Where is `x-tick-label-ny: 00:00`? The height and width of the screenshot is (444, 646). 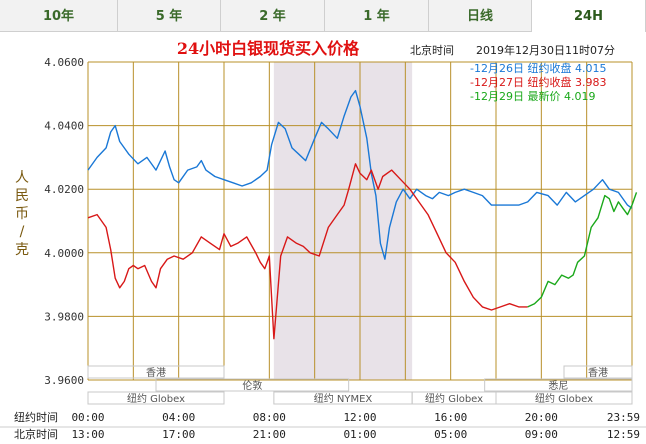
x-tick-label-ny: 00:00 is located at coordinates (87, 417).